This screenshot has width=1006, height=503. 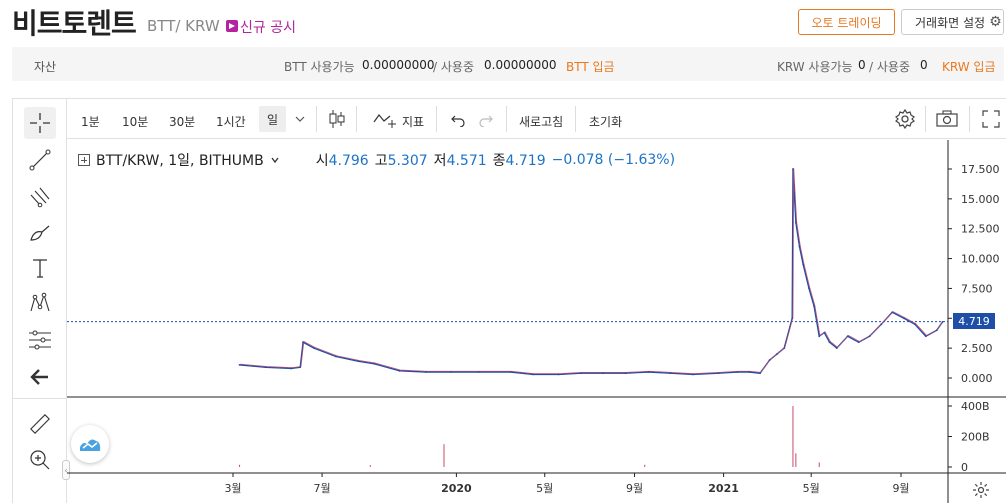 What do you see at coordinates (723, 488) in the screenshot?
I see `time-tick-label: 2021` at bounding box center [723, 488].